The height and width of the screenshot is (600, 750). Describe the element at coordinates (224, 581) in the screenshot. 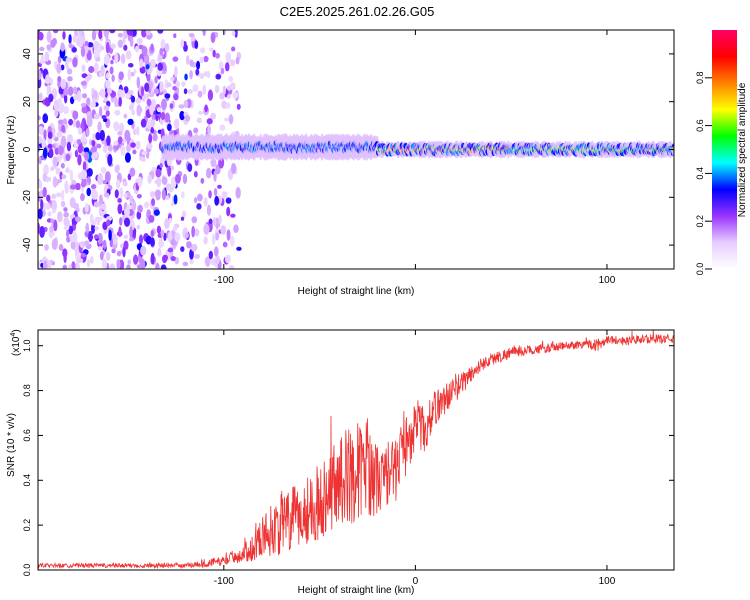

I see `snr-x-tick-label: -100` at that location.